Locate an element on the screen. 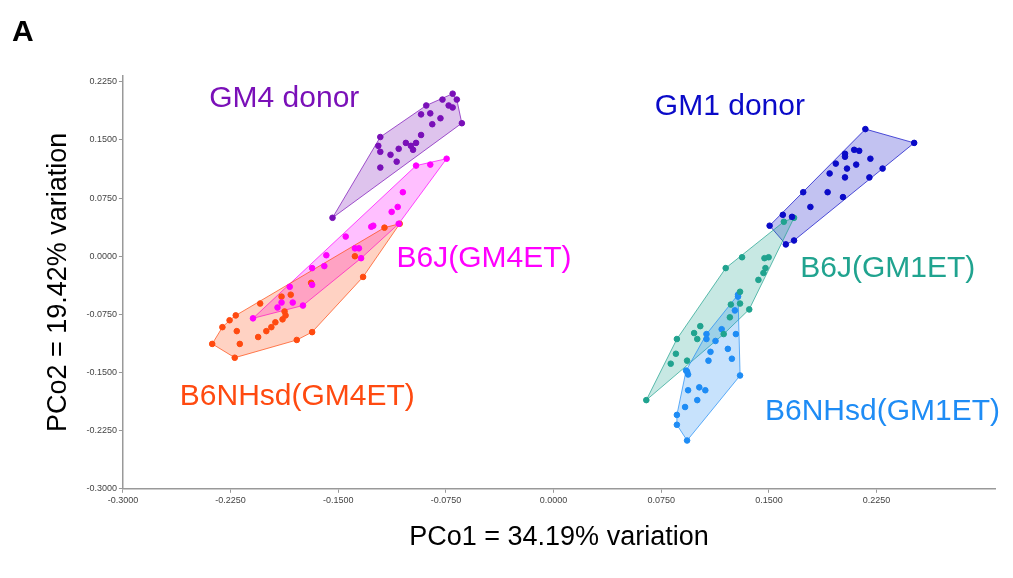 This screenshot has height=578, width=1013. y-tick-label: 0.1500 is located at coordinates (103, 139).